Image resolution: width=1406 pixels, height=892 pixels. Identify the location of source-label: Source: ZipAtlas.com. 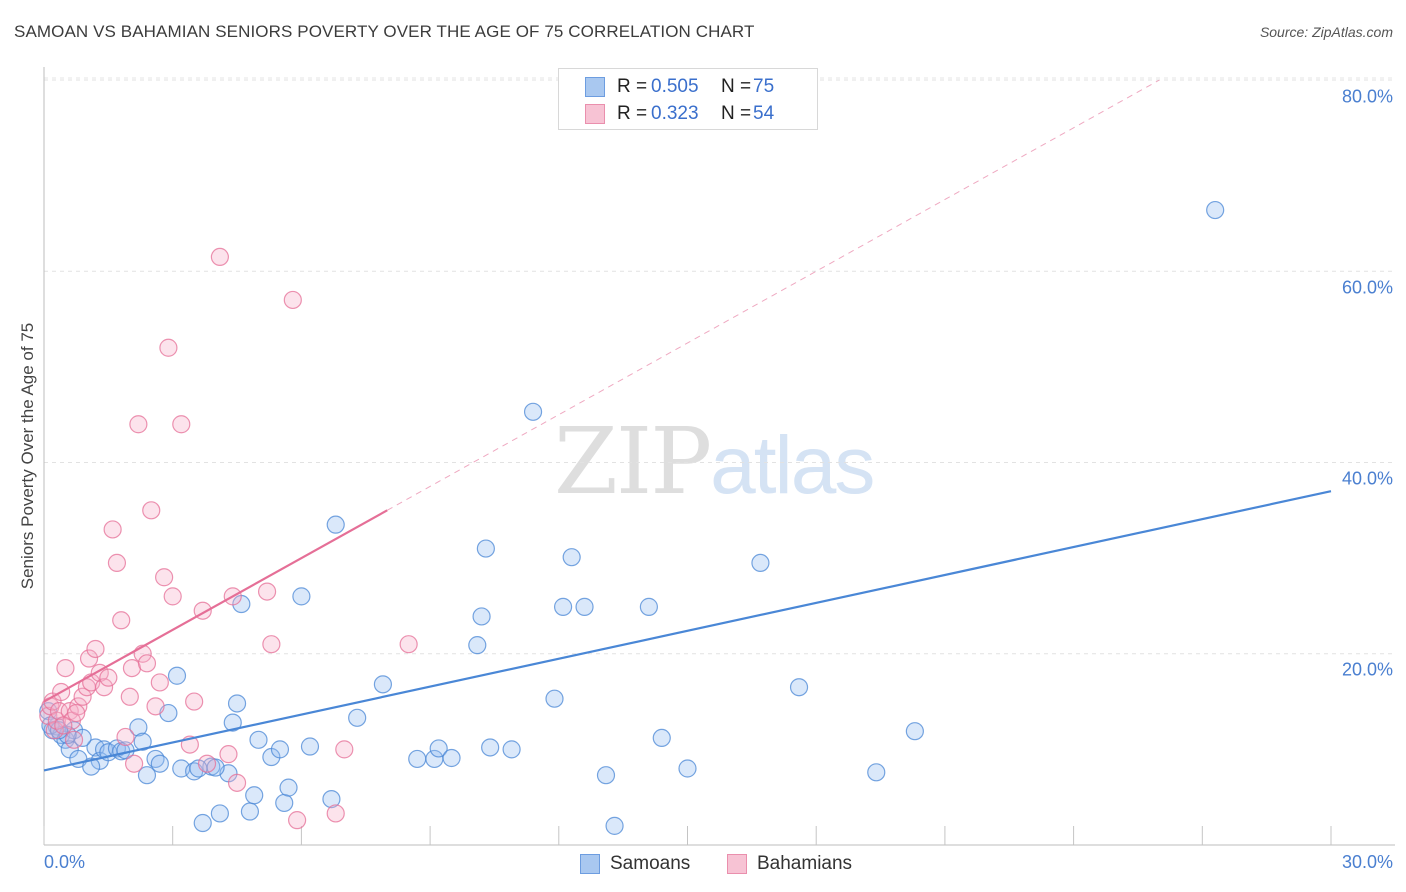
(1326, 32).